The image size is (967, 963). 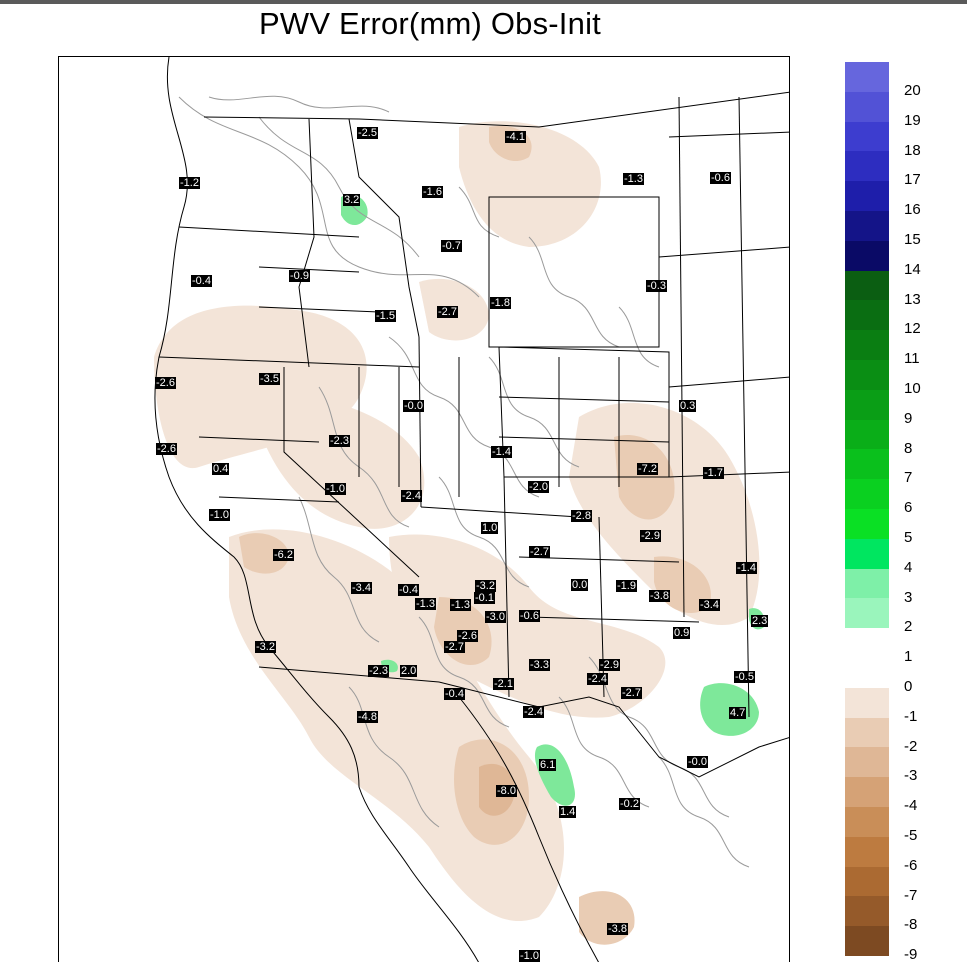 What do you see at coordinates (912, 150) in the screenshot?
I see `colorbar-tick-label: 18` at bounding box center [912, 150].